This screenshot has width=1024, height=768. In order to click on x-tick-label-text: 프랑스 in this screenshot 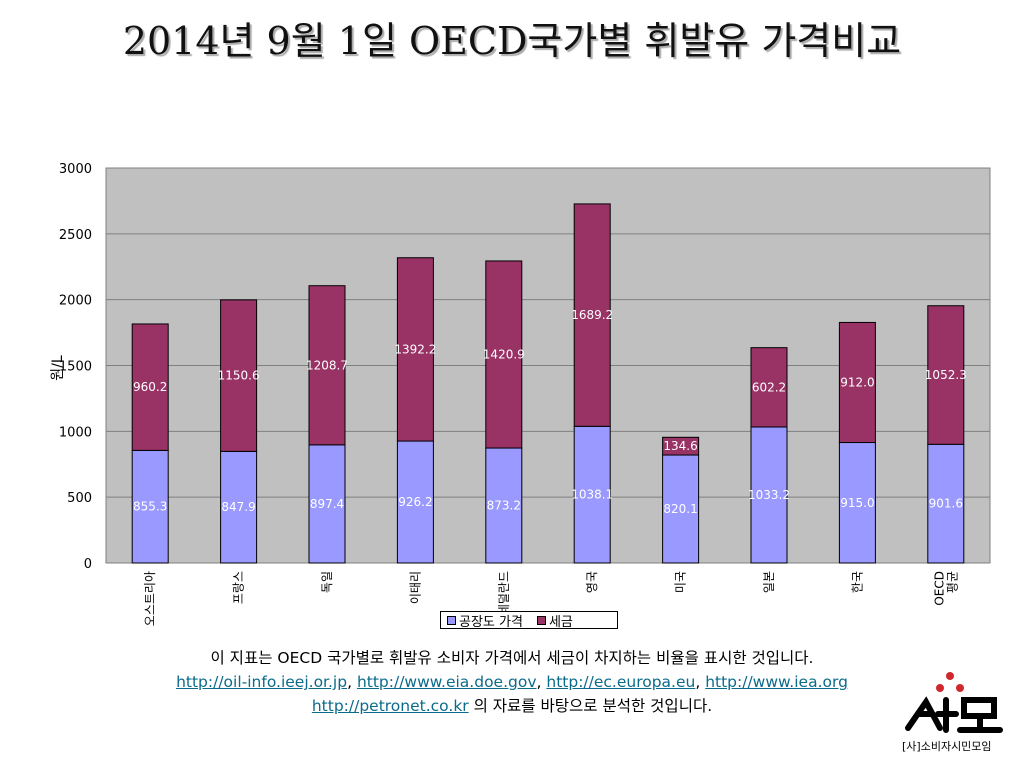, I will do `click(239, 587)`.